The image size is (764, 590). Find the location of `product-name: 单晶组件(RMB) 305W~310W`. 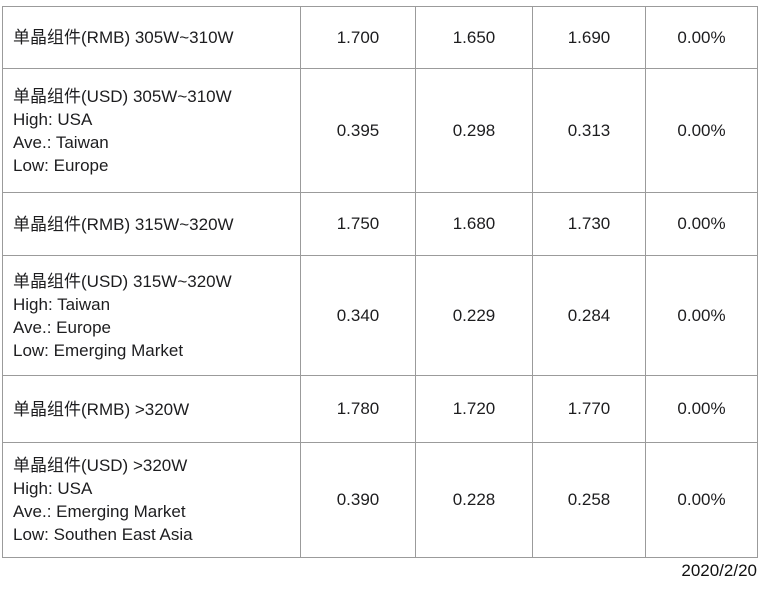

product-name: 单晶组件(RMB) 305W~310W is located at coordinates (123, 37).